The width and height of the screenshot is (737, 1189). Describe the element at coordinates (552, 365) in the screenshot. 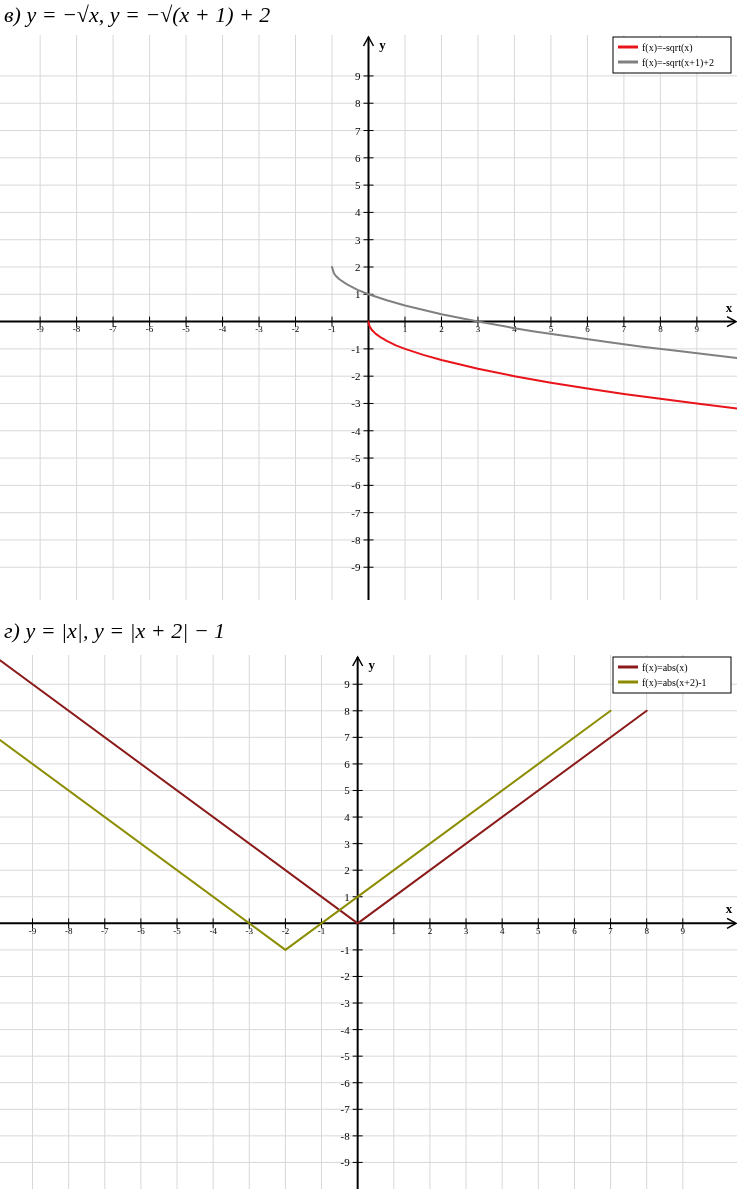

I see `line-series` at that location.